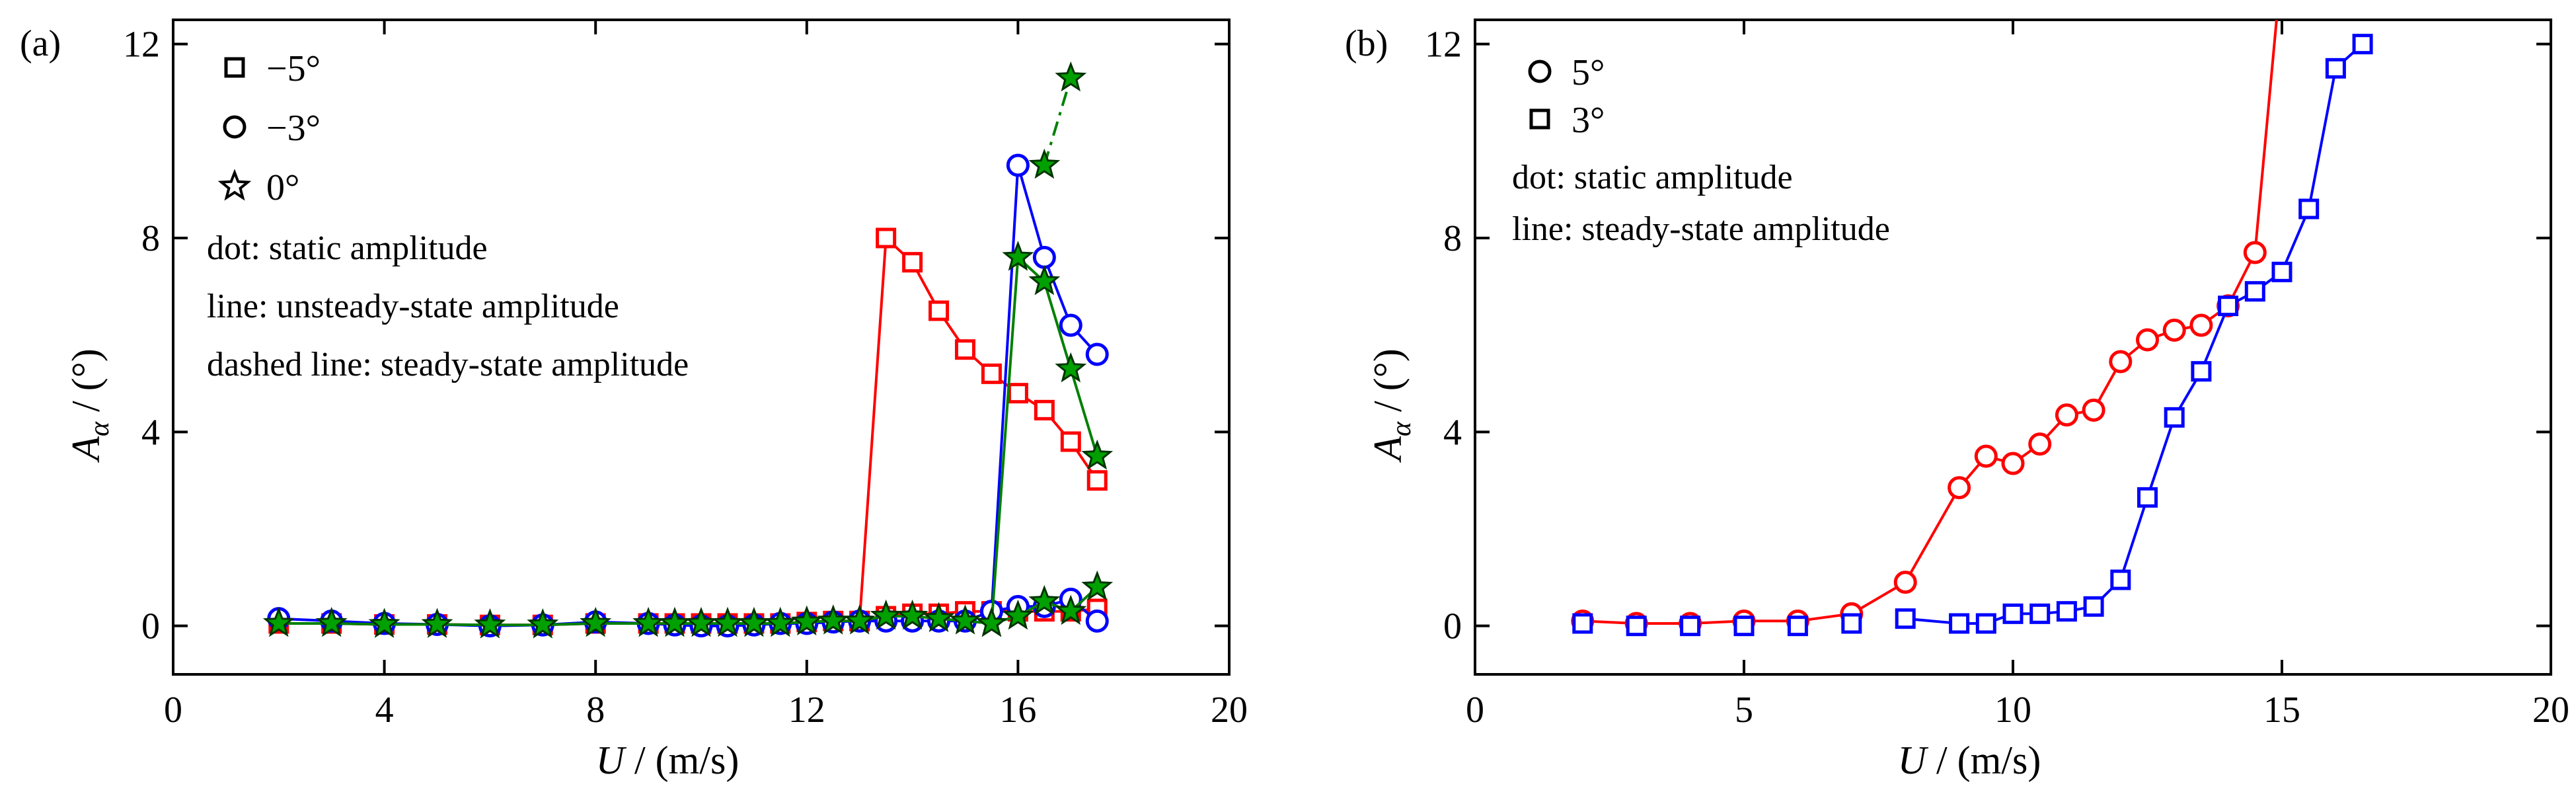  What do you see at coordinates (2012, 710) in the screenshot?
I see `x-tick-label: 10` at bounding box center [2012, 710].